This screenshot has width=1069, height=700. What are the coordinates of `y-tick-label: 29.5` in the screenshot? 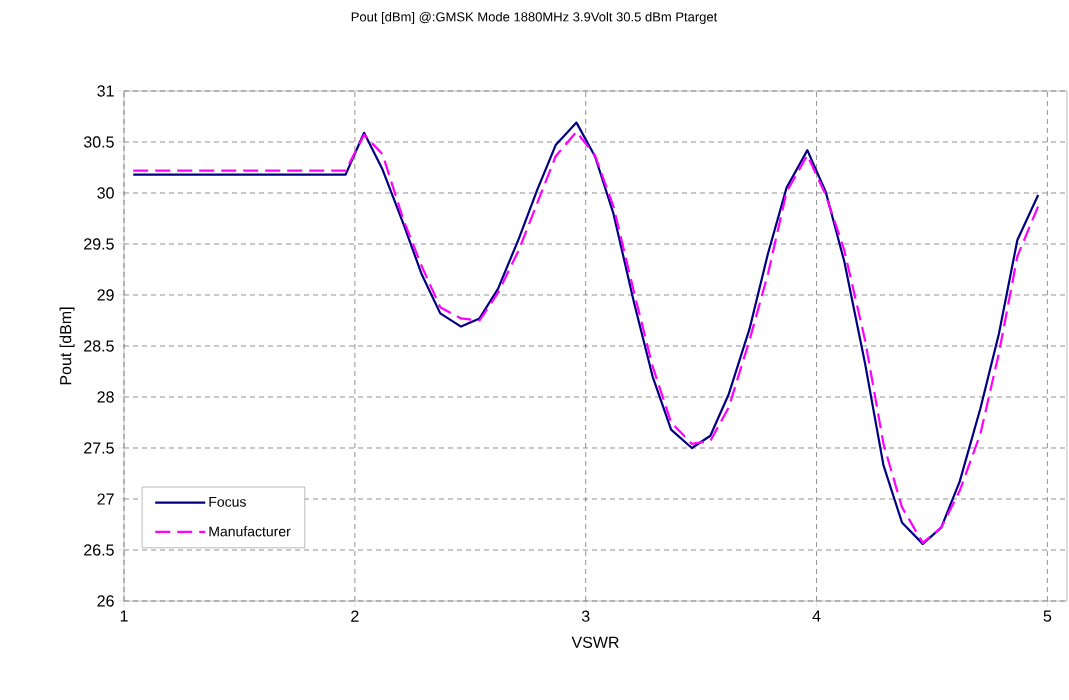 It's located at (99, 244).